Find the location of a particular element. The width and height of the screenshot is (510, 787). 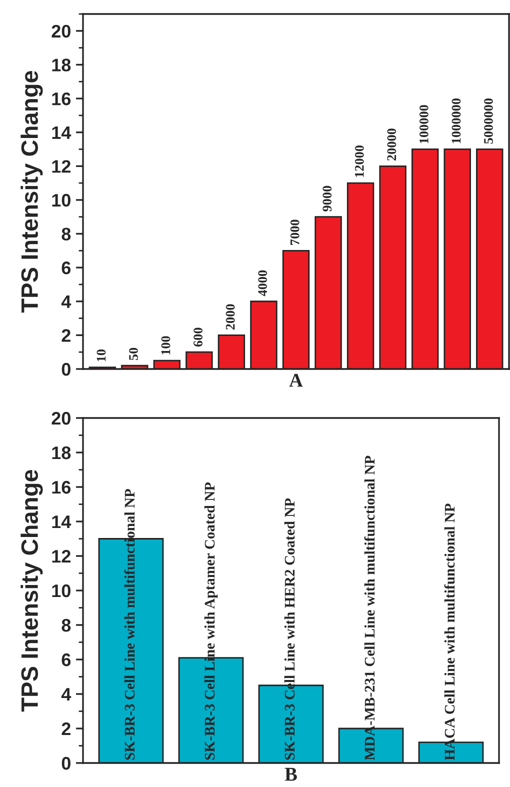

x-tick-label: 100 is located at coordinates (165, 345).